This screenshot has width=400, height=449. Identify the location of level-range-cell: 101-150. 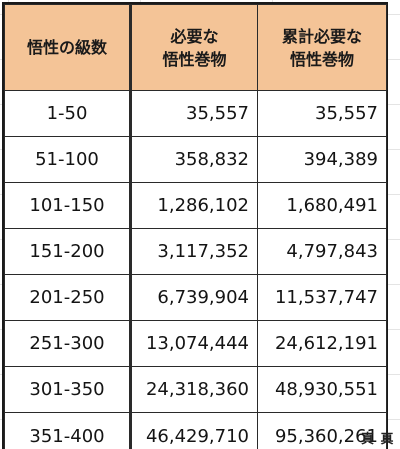
(68, 205).